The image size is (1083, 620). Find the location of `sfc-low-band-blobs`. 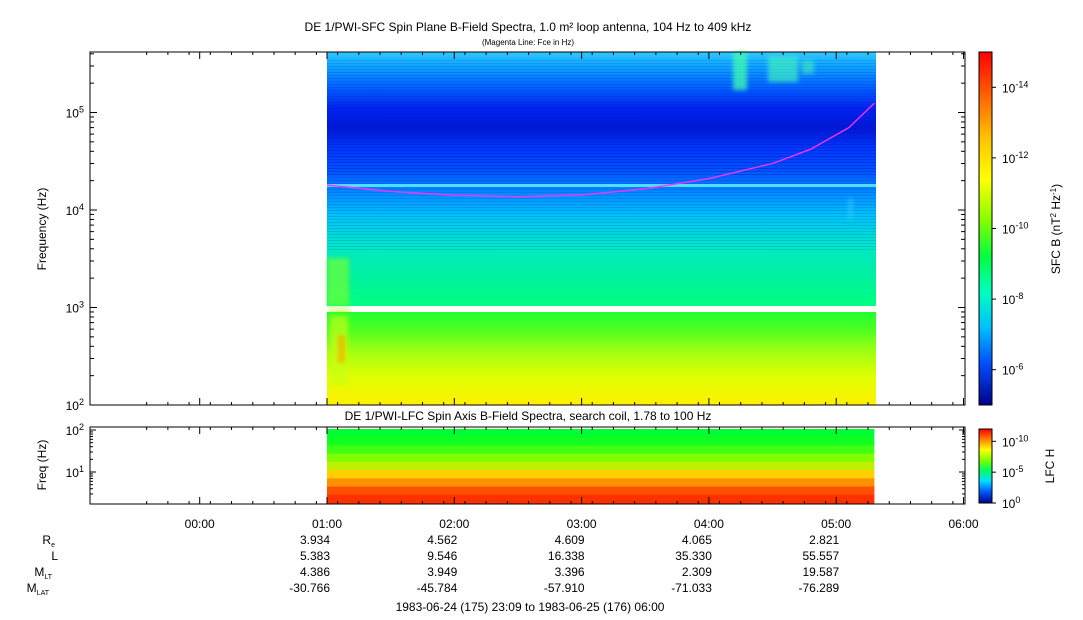

sfc-low-band-blobs is located at coordinates (339, 350).